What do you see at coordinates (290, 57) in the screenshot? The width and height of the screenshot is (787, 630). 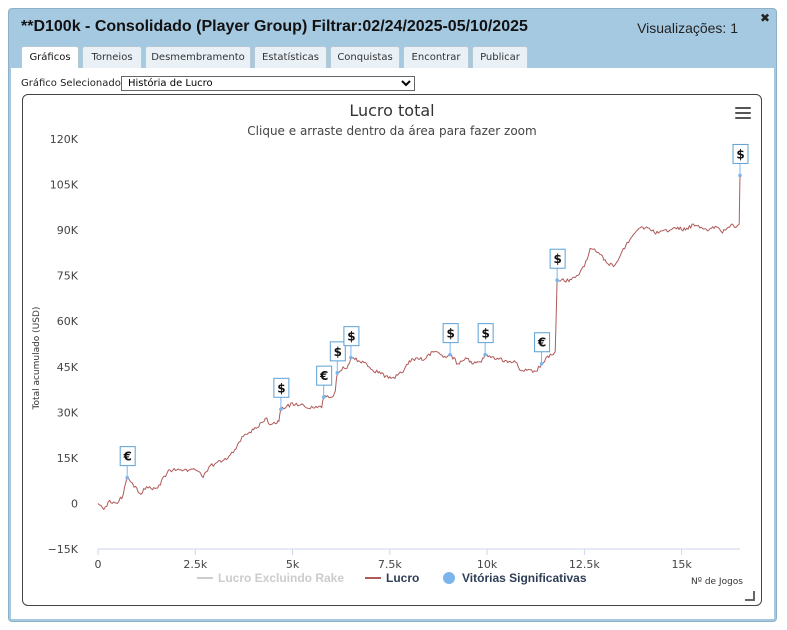 I see `tab-estatisticas: Estatísticas` at bounding box center [290, 57].